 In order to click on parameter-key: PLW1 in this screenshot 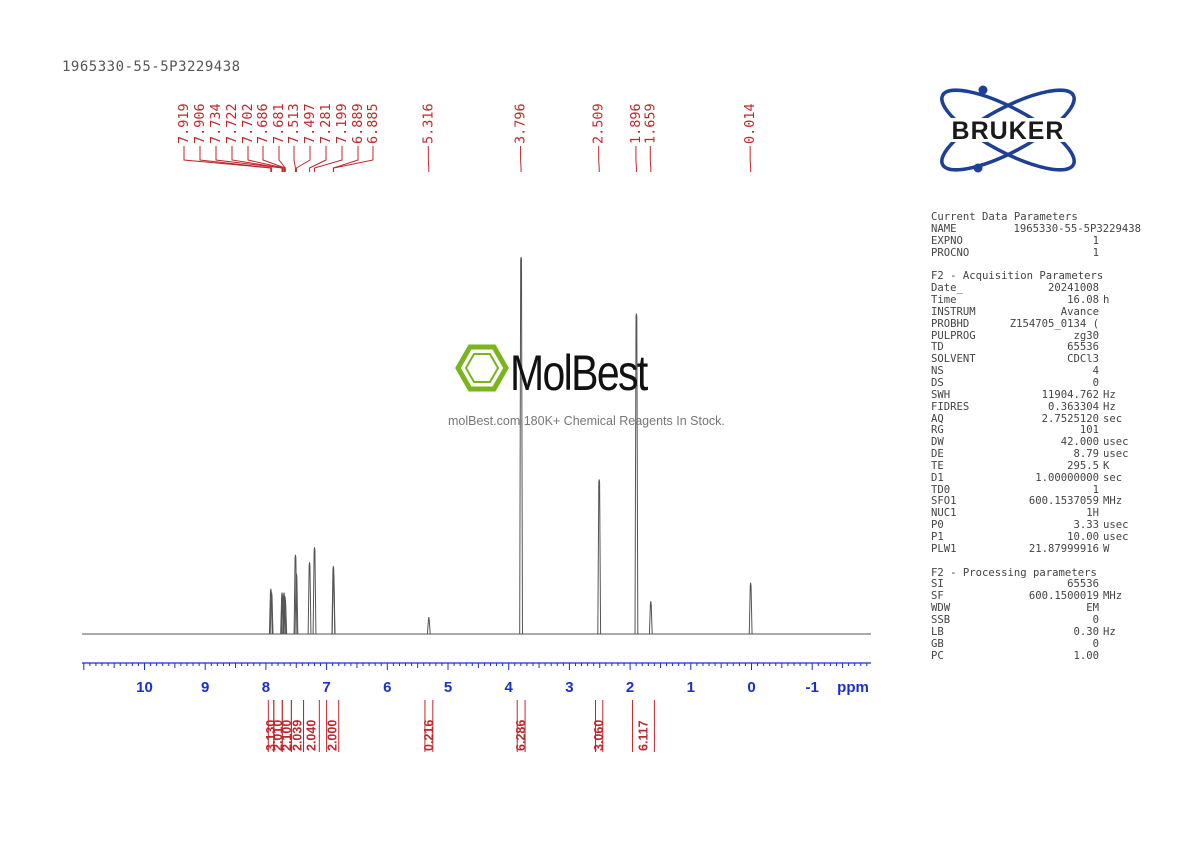, I will do `click(944, 548)`.